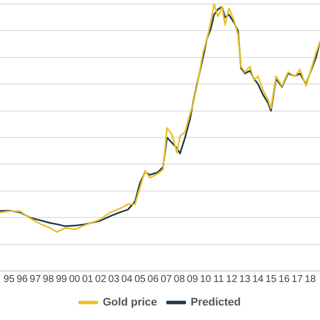 Image resolution: width=320 pixels, height=320 pixels. Describe the element at coordinates (258, 279) in the screenshot. I see `x-tick-label: 14` at that location.